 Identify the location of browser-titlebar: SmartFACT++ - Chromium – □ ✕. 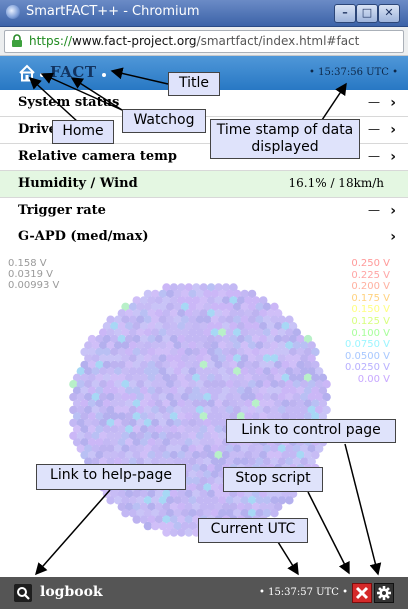
(204, 13).